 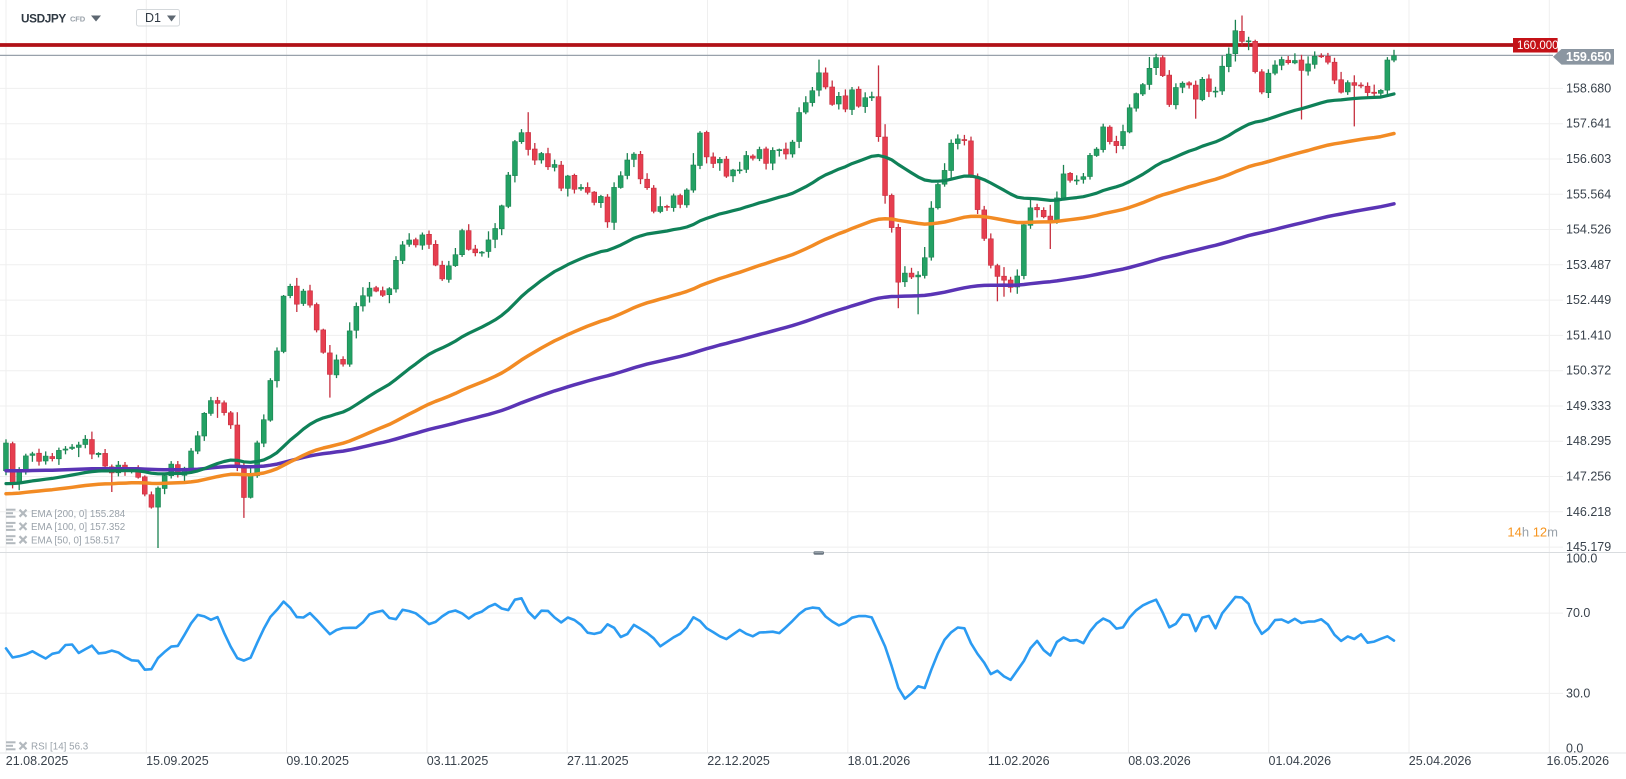 I want to click on svg-text: 70.0, so click(x=1578, y=613).